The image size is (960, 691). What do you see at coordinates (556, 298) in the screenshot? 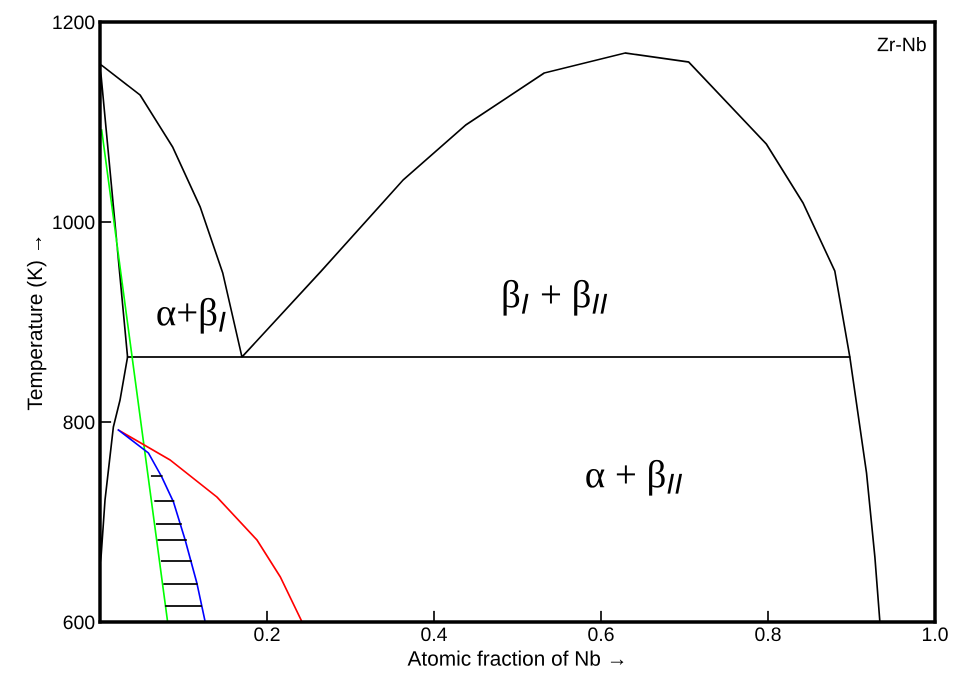
I see `annotation: β$_{I}$ + β$_{II}$` at bounding box center [556, 298].